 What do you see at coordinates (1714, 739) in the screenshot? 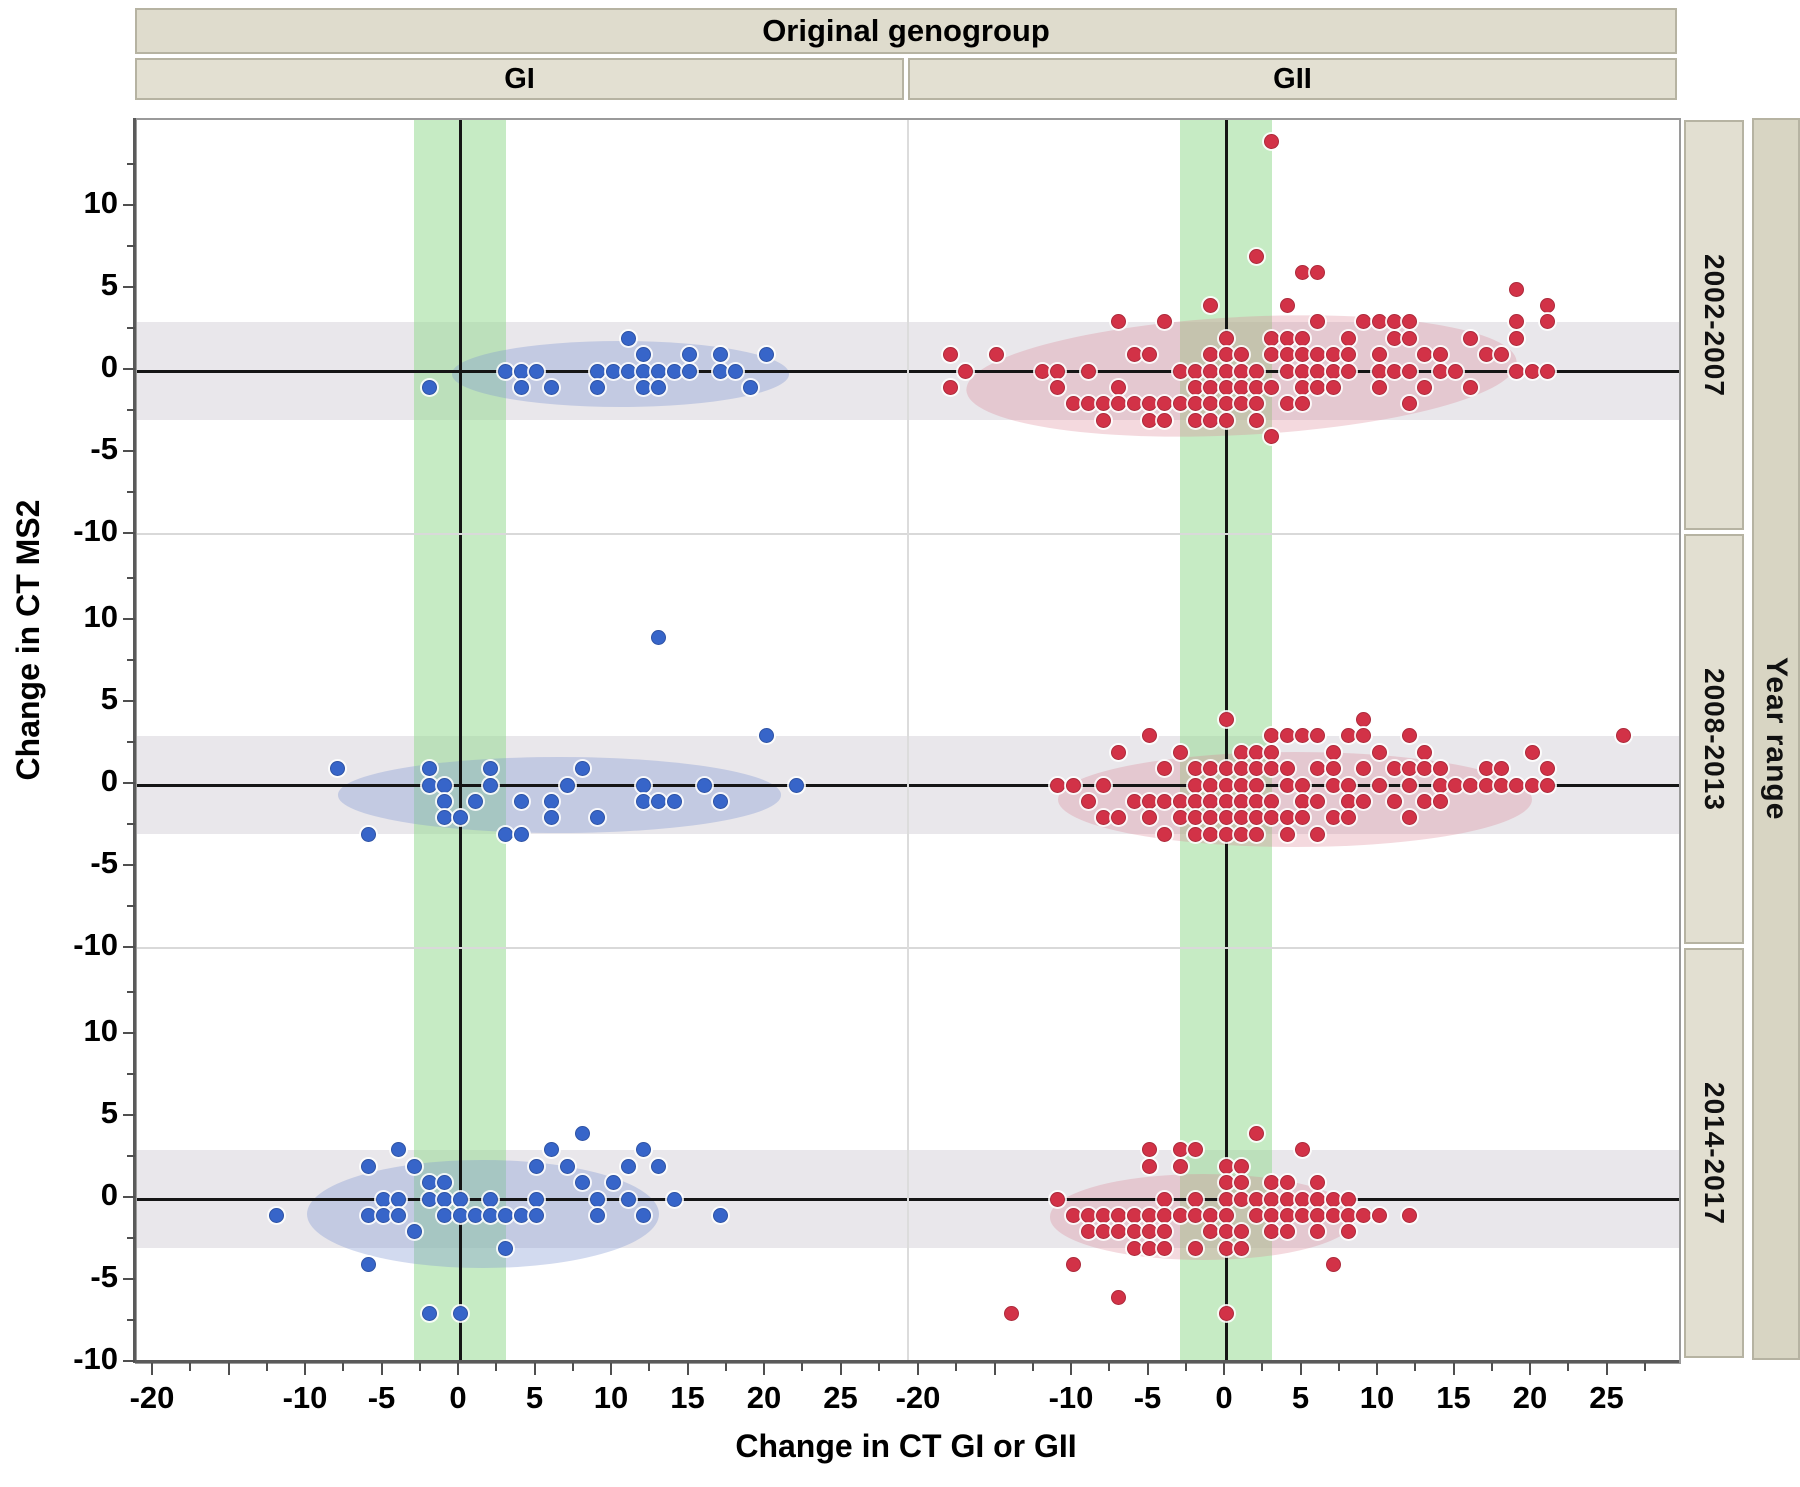
I see `facet-row-2008-2013: 2008-2013` at bounding box center [1714, 739].